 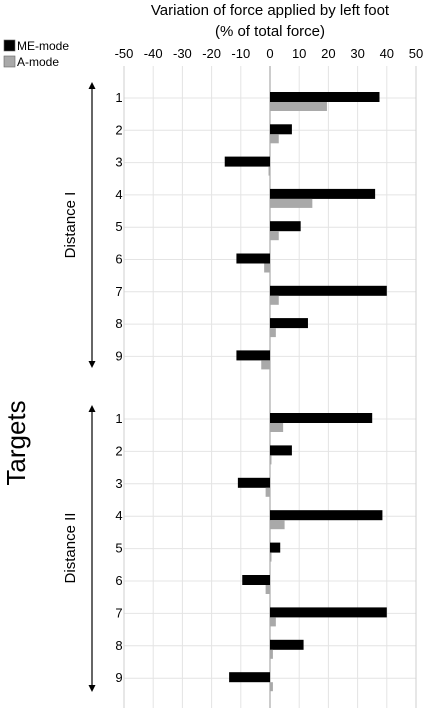 What do you see at coordinates (118, 387) in the screenshot?
I see `y-tick-labels: 1 2 3 4 5 6 7 8 9 1 2 3 4 5 6 7 8 9` at bounding box center [118, 387].